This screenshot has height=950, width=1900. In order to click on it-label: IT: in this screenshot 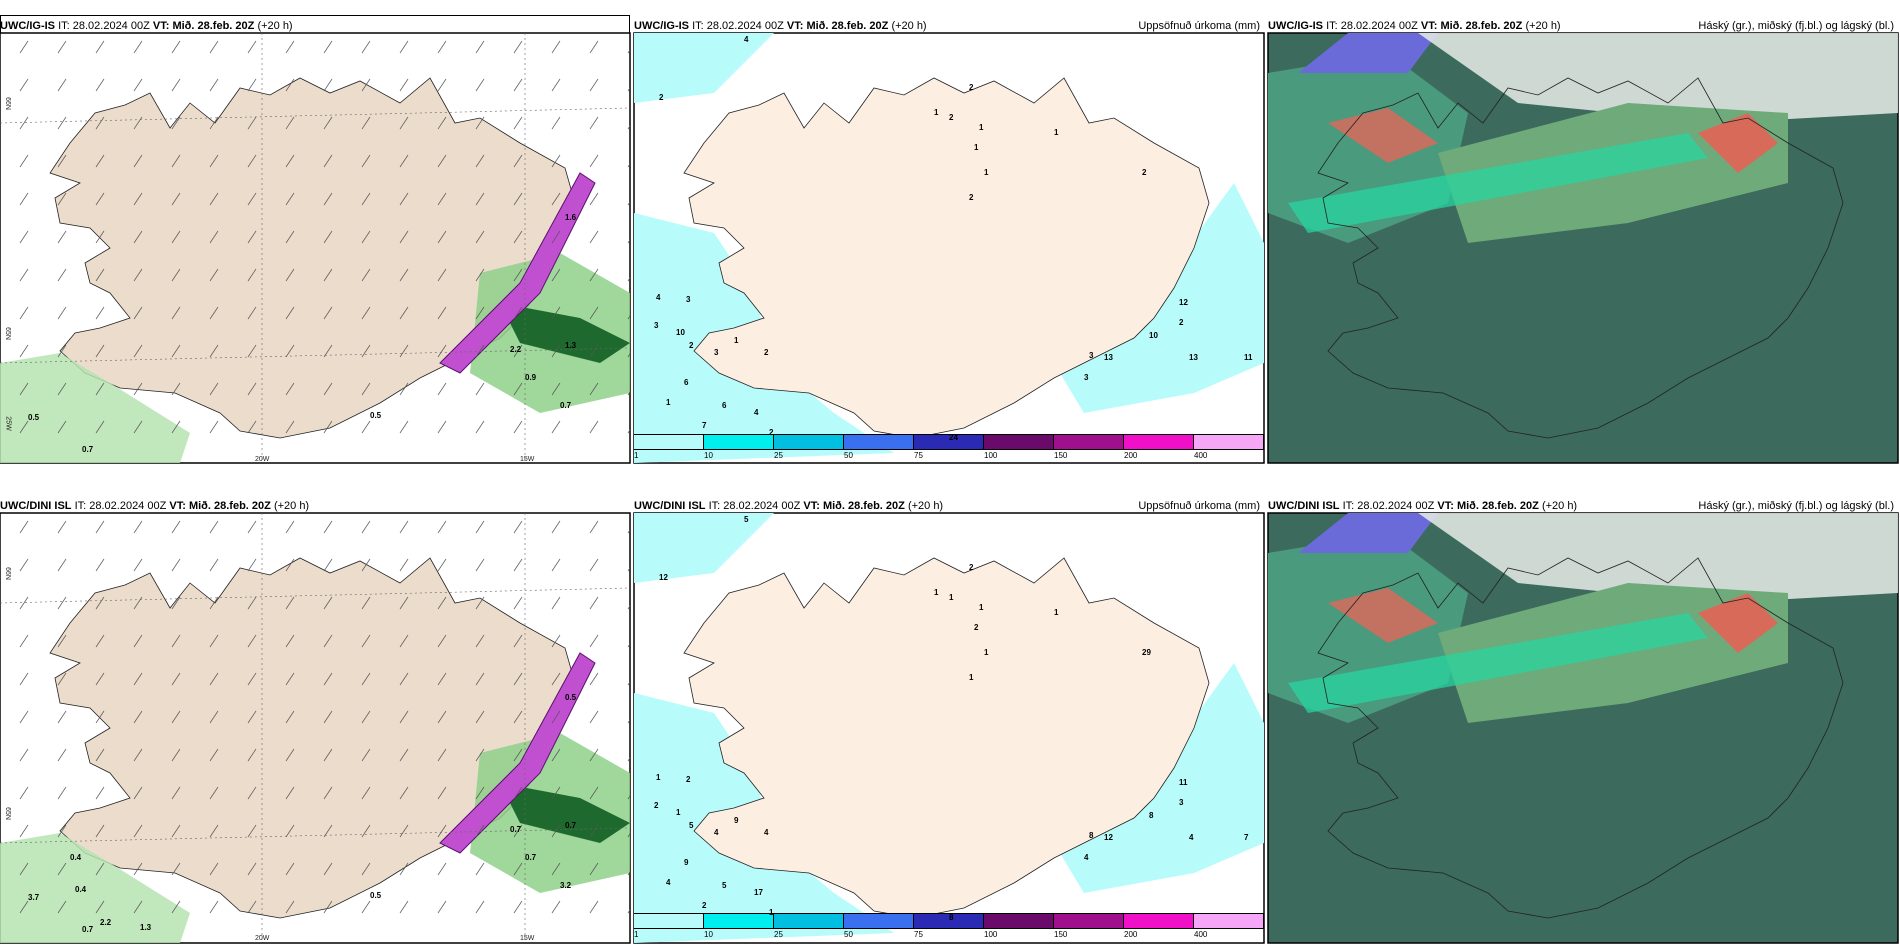, I will do `click(1348, 506)`.